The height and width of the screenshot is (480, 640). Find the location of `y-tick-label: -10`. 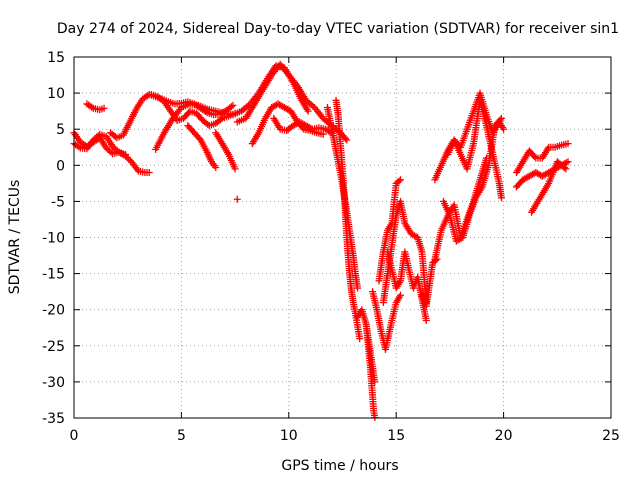

y-tick-label: -10 is located at coordinates (53, 239).